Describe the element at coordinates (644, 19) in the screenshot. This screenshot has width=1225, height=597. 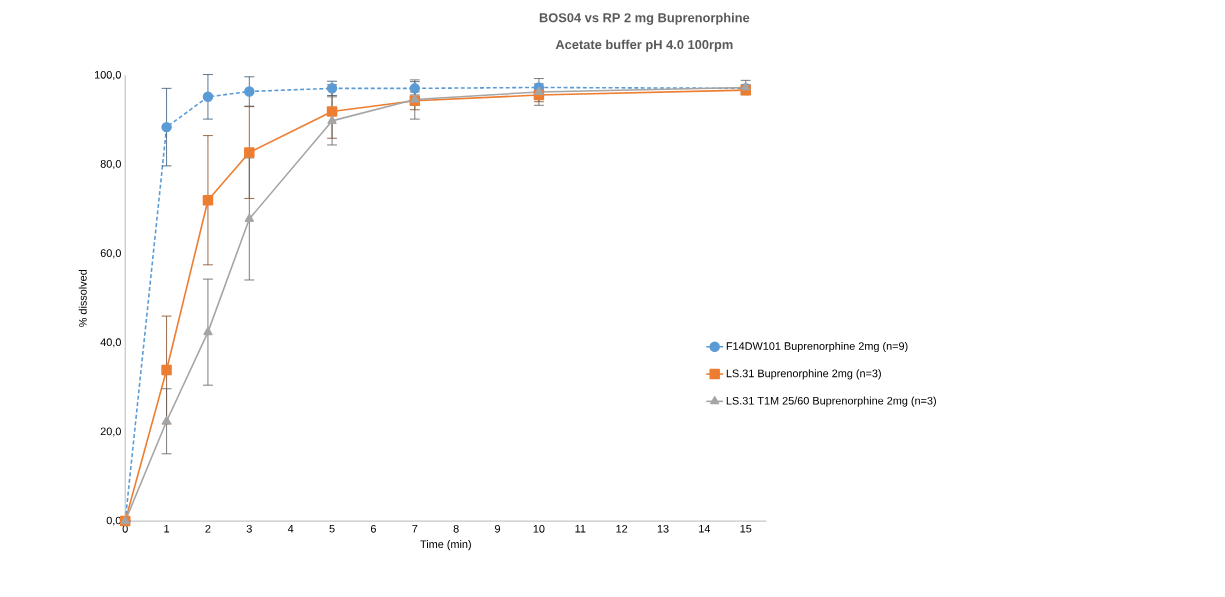
I see `chart-title: BOS04 vs RP 2 mg Buprenorphine` at that location.